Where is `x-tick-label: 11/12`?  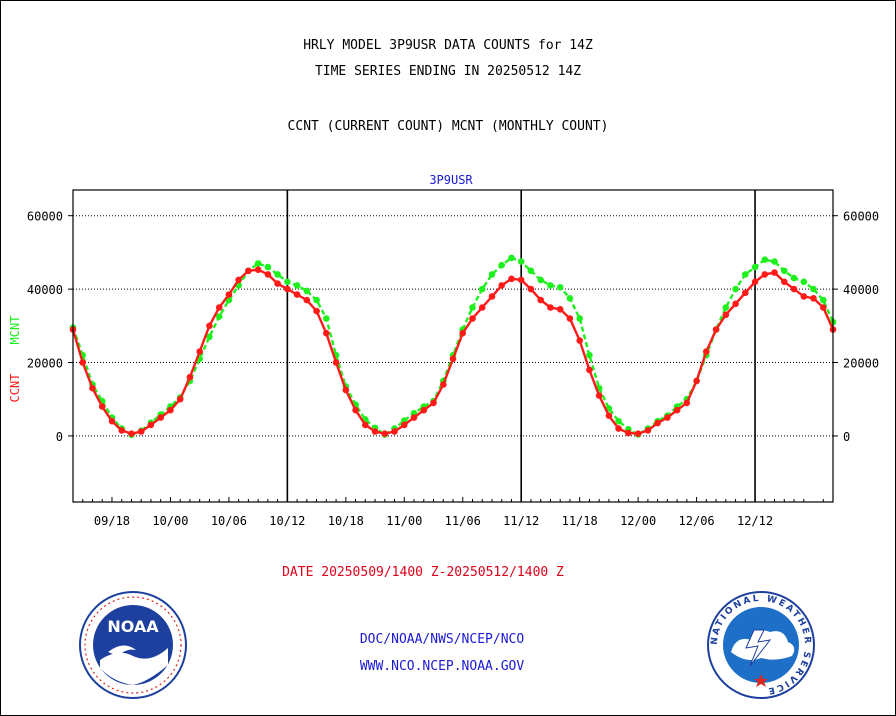
x-tick-label: 11/12 is located at coordinates (521, 521).